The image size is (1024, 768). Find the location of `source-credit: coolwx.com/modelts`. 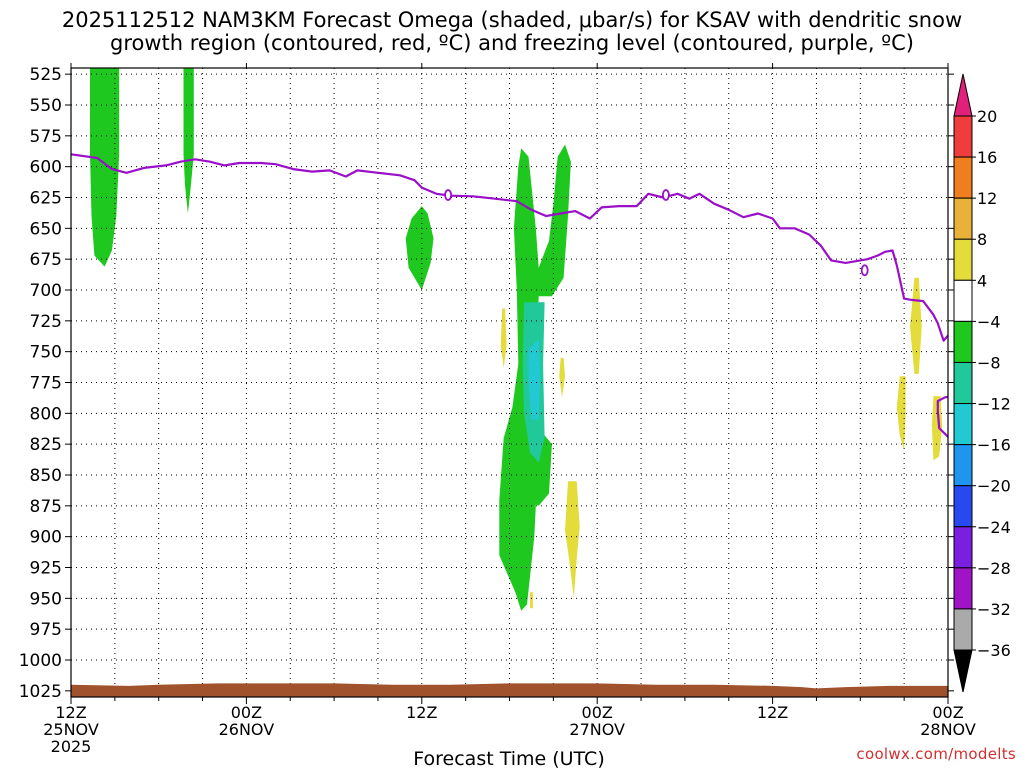

source-credit: coolwx.com/modelts is located at coordinates (936, 754).